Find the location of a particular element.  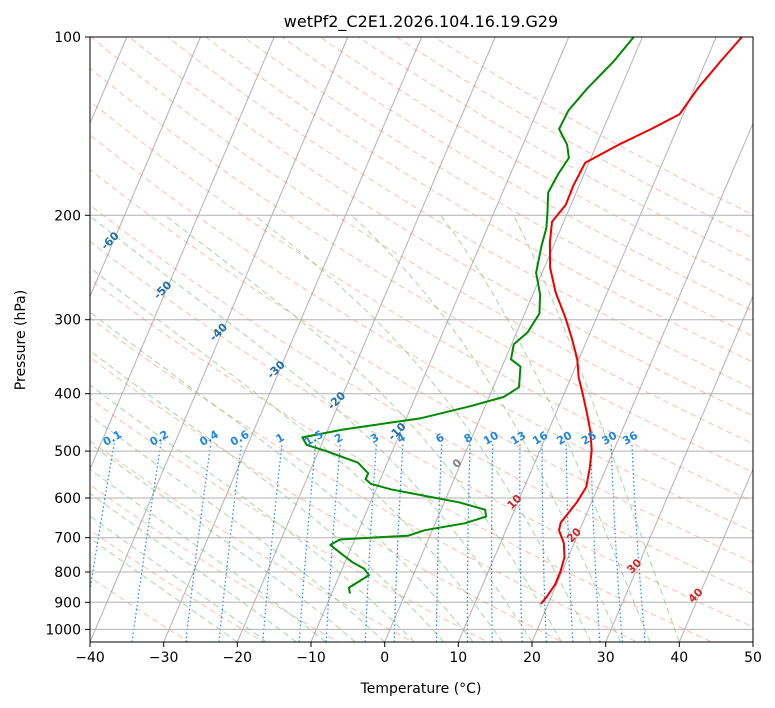

y-tick-label: 100 is located at coordinates (67, 38).